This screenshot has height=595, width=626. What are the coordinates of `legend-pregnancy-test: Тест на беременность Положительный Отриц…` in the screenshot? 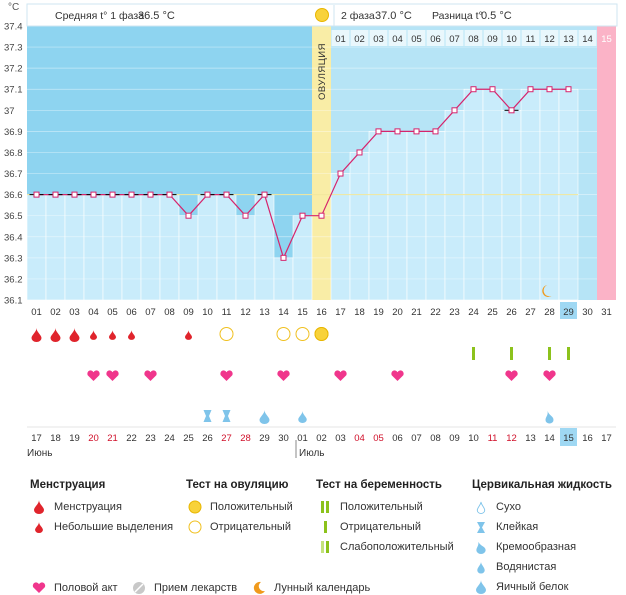 It's located at (385, 518).